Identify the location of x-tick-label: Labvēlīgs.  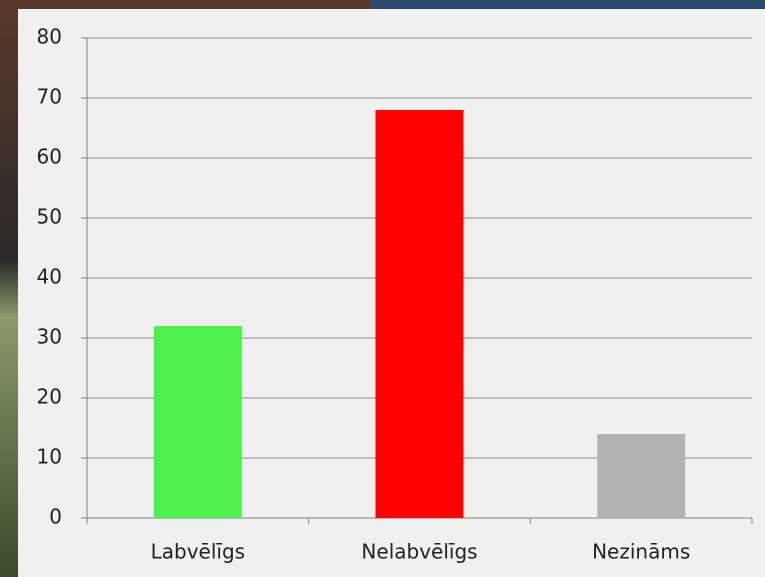
(198, 552).